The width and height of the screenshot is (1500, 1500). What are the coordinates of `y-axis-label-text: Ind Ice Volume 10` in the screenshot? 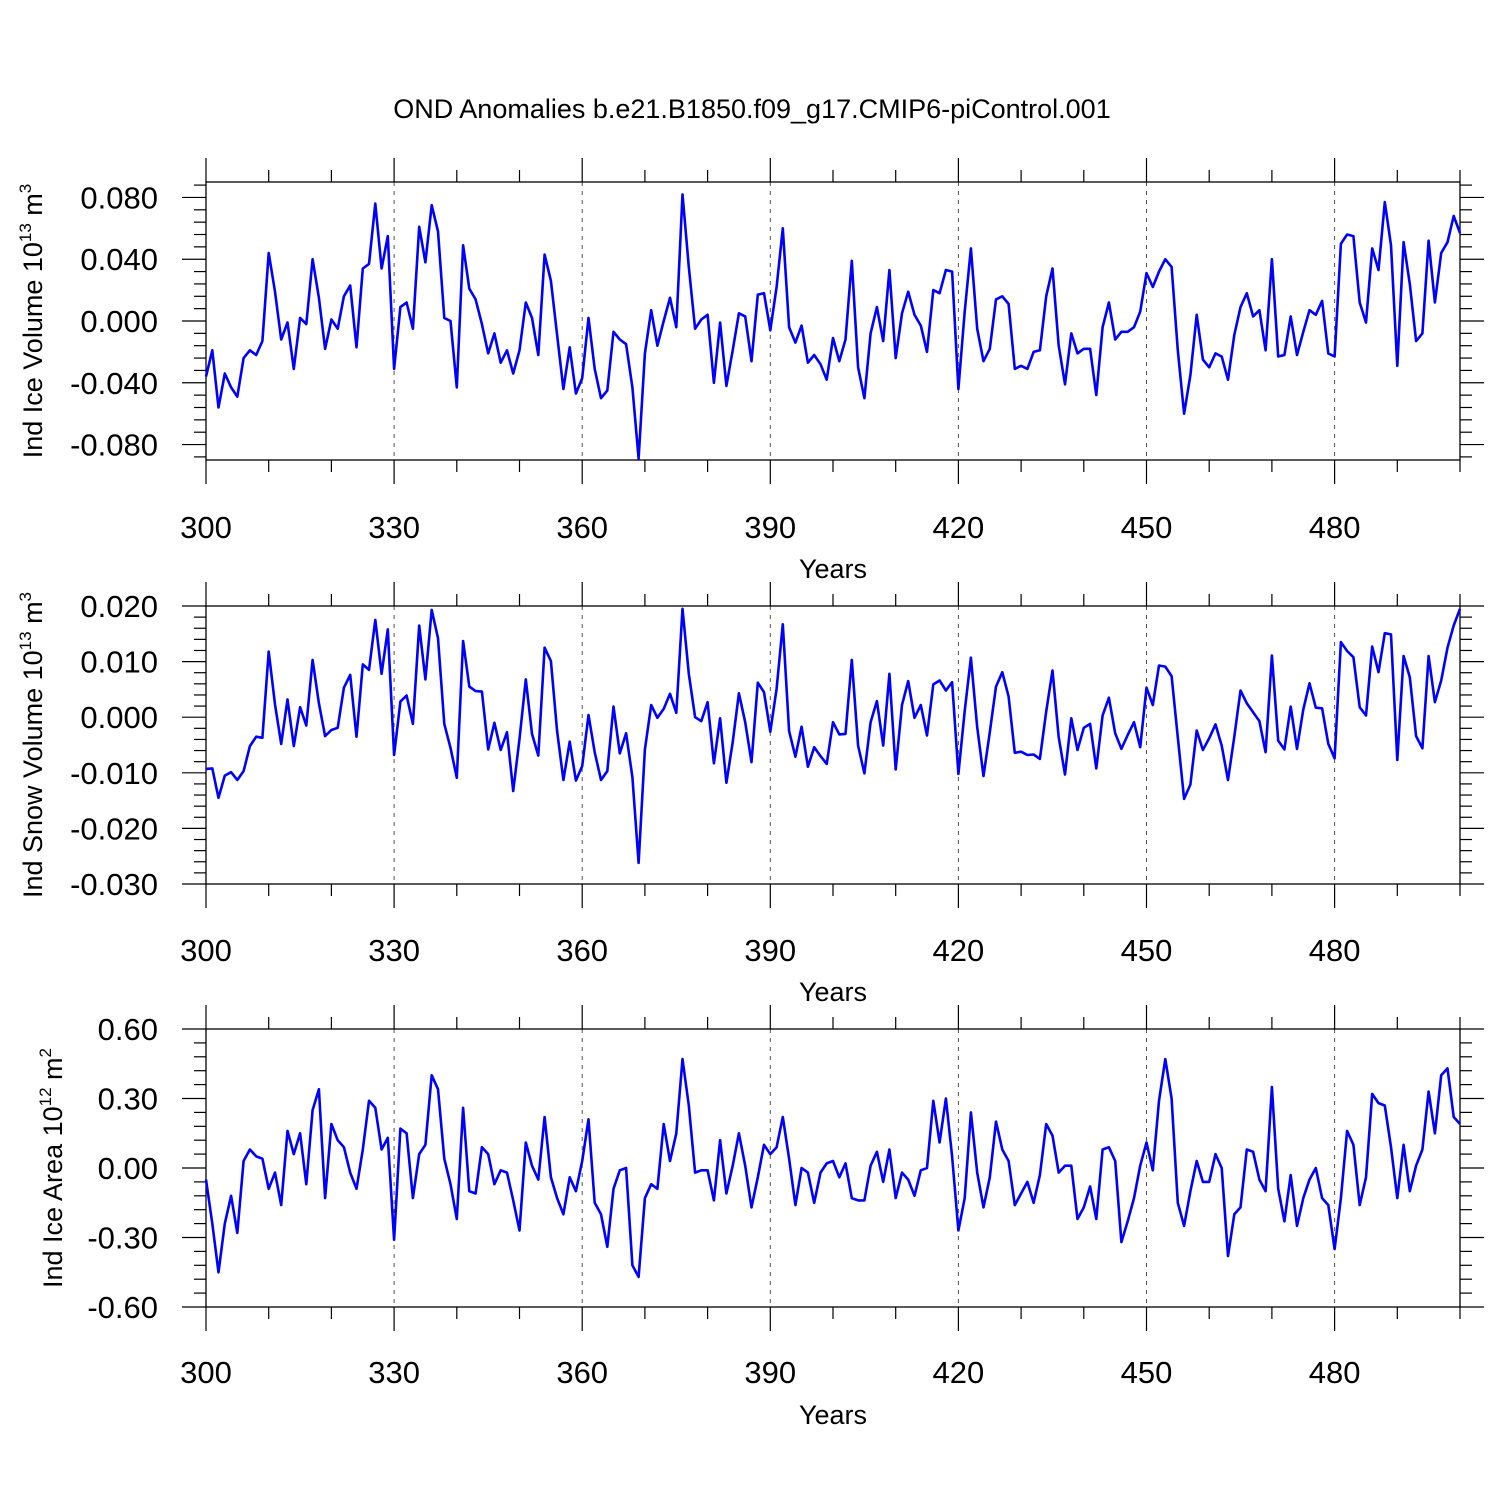 It's located at (33, 350).